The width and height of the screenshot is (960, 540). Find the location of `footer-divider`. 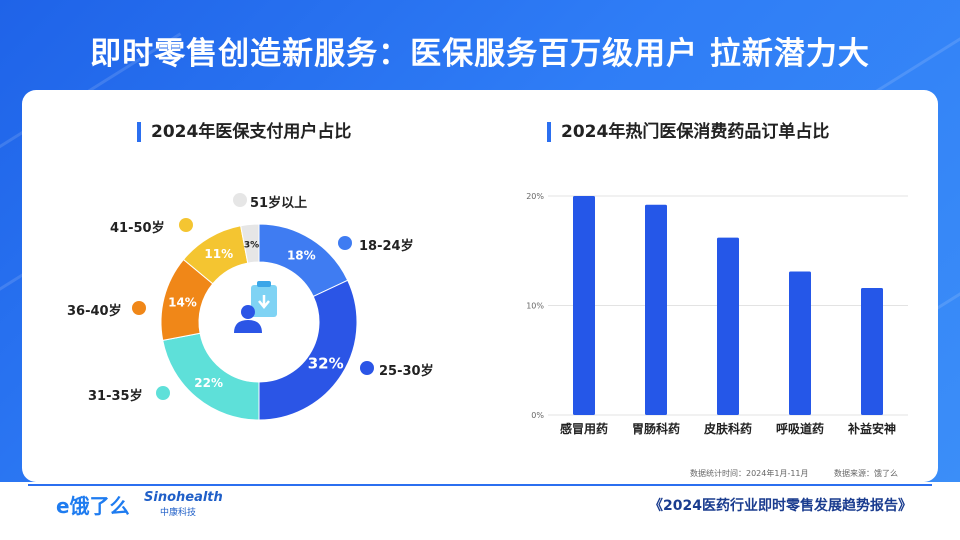

footer-divider is located at coordinates (480, 485).